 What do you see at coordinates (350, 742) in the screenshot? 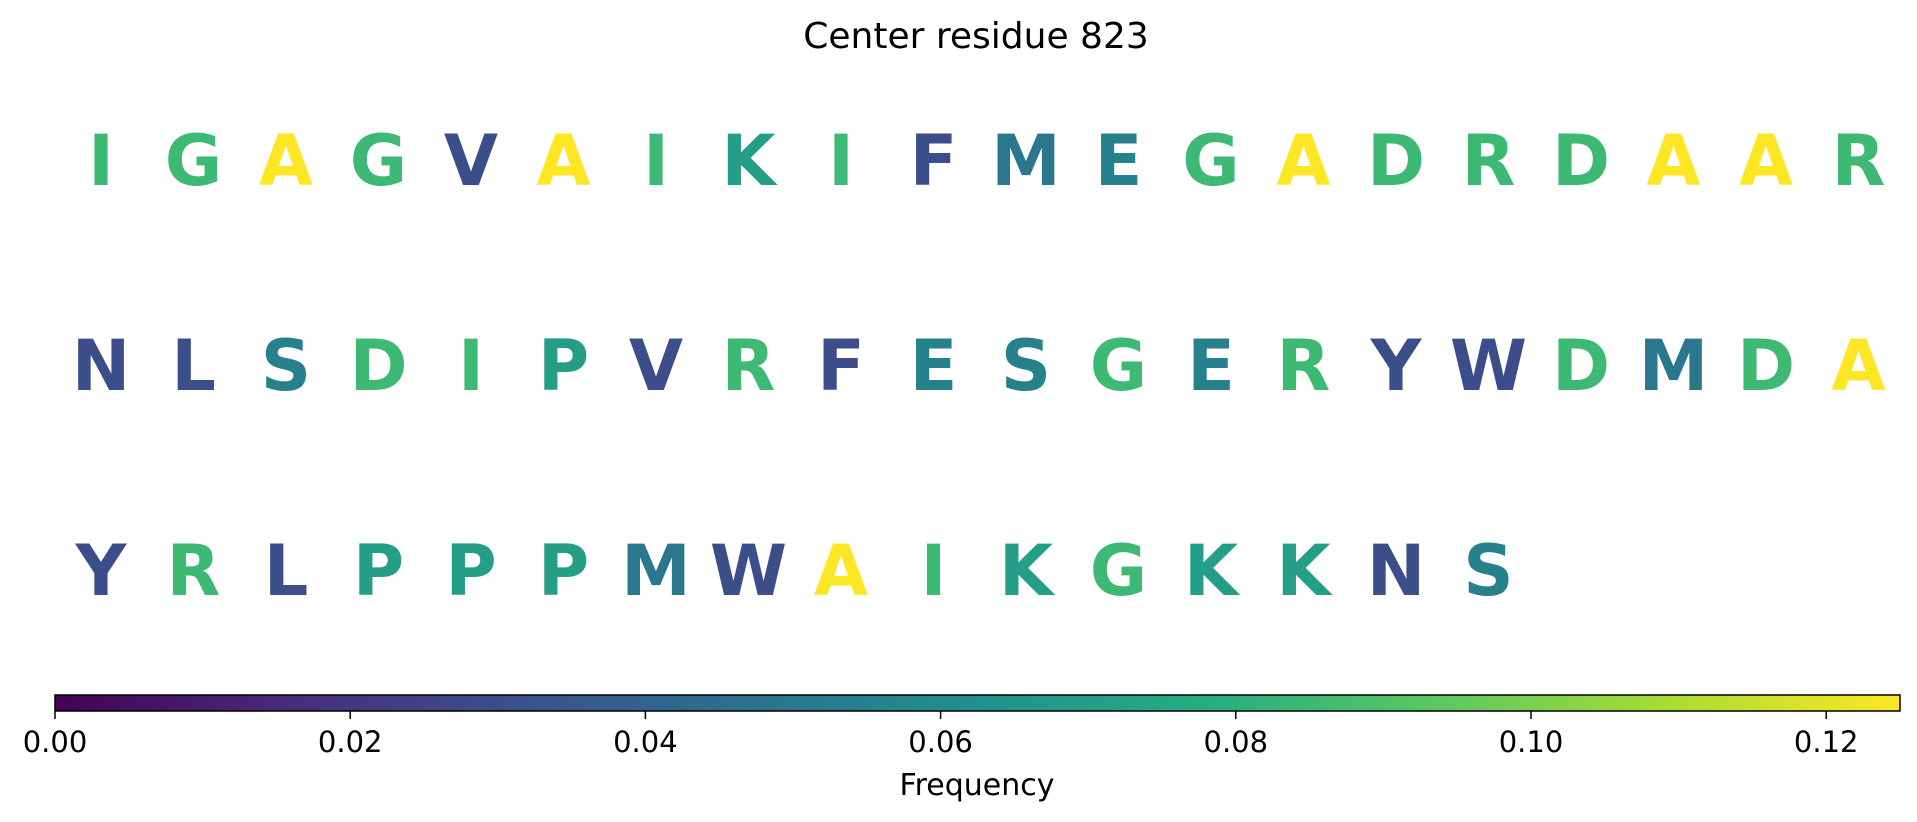
I see `colorbar-tick-label: 0.02` at bounding box center [350, 742].